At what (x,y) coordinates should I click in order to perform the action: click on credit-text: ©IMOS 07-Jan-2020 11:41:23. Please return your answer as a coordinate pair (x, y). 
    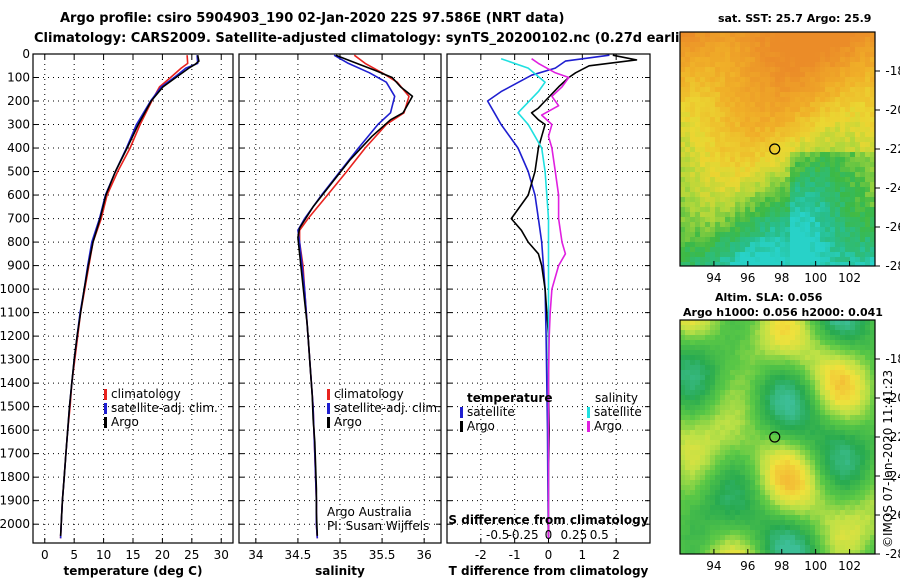
    Looking at the image, I should click on (888, 459).